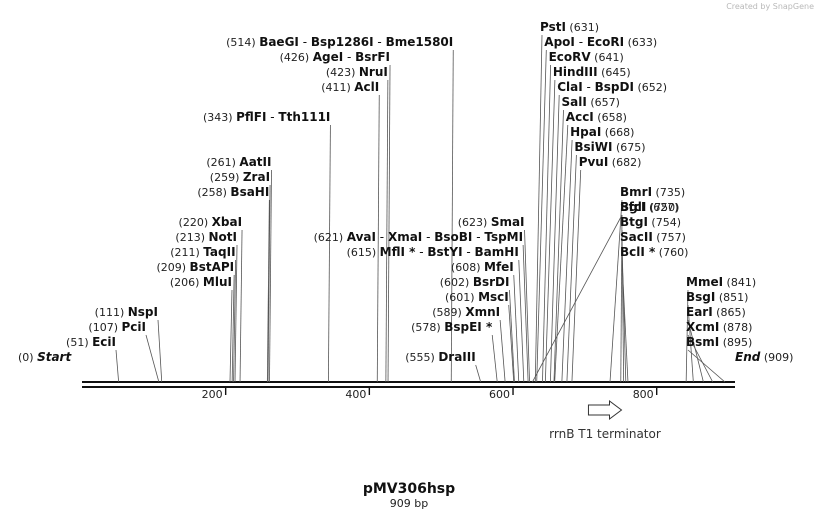 Image resolution: width=818 pixels, height=520 pixels. What do you see at coordinates (27, 357) in the screenshot?
I see `site-position: (0)` at bounding box center [27, 357].